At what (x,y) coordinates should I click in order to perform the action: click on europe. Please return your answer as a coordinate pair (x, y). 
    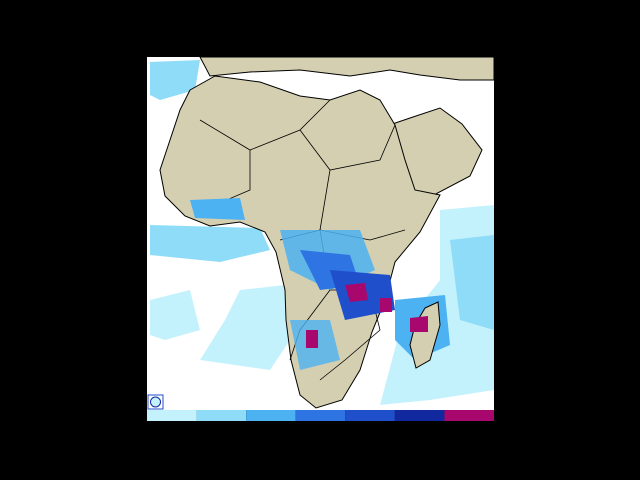
    Looking at the image, I should click on (347, 68).